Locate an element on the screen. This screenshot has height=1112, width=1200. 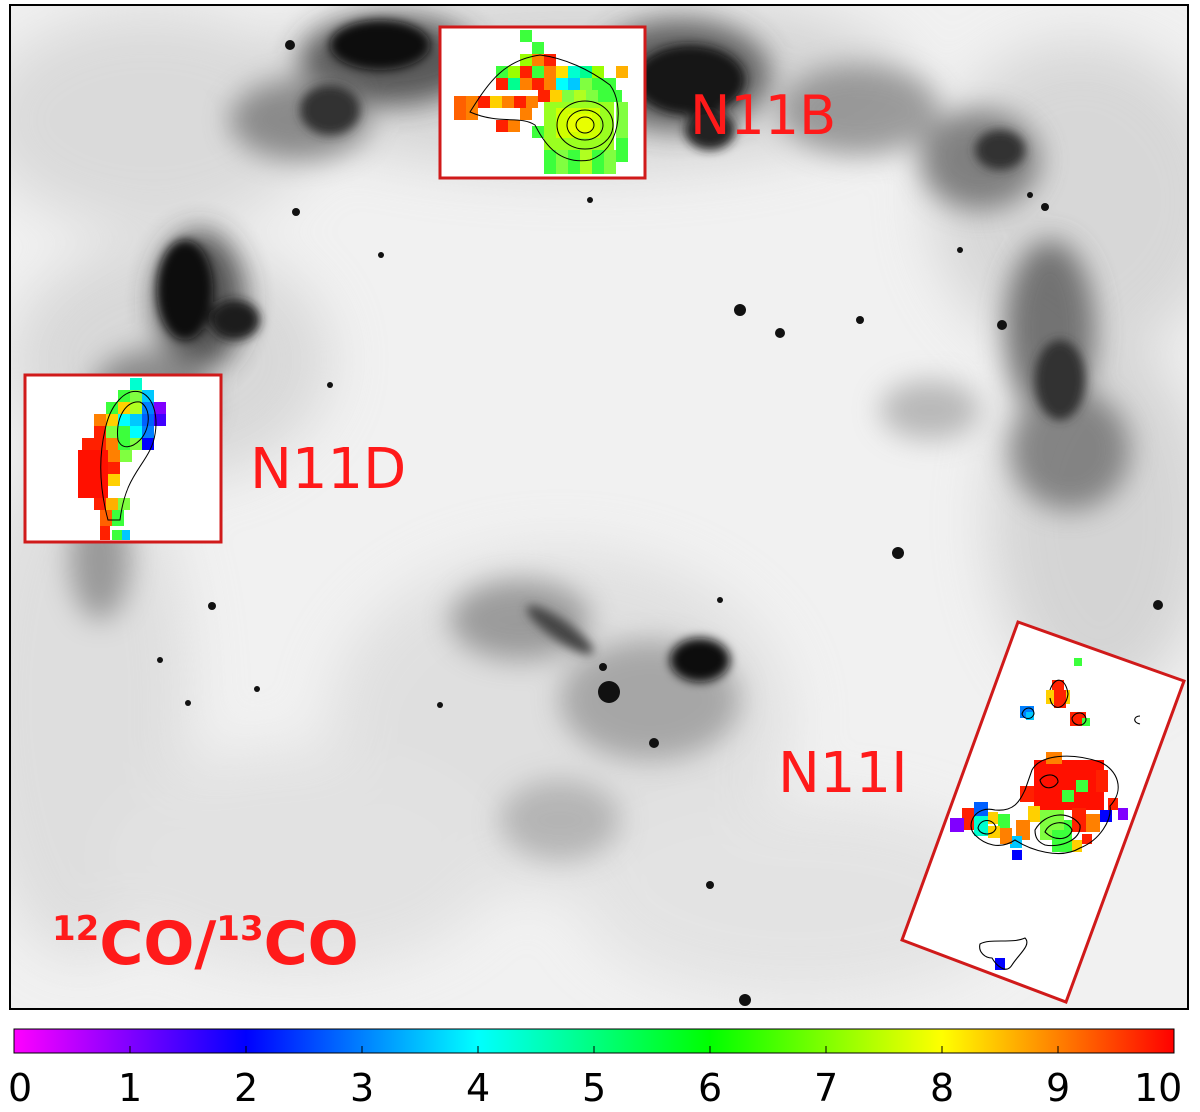
ratio-label: 12CO/13CO is located at coordinates (205, 944).